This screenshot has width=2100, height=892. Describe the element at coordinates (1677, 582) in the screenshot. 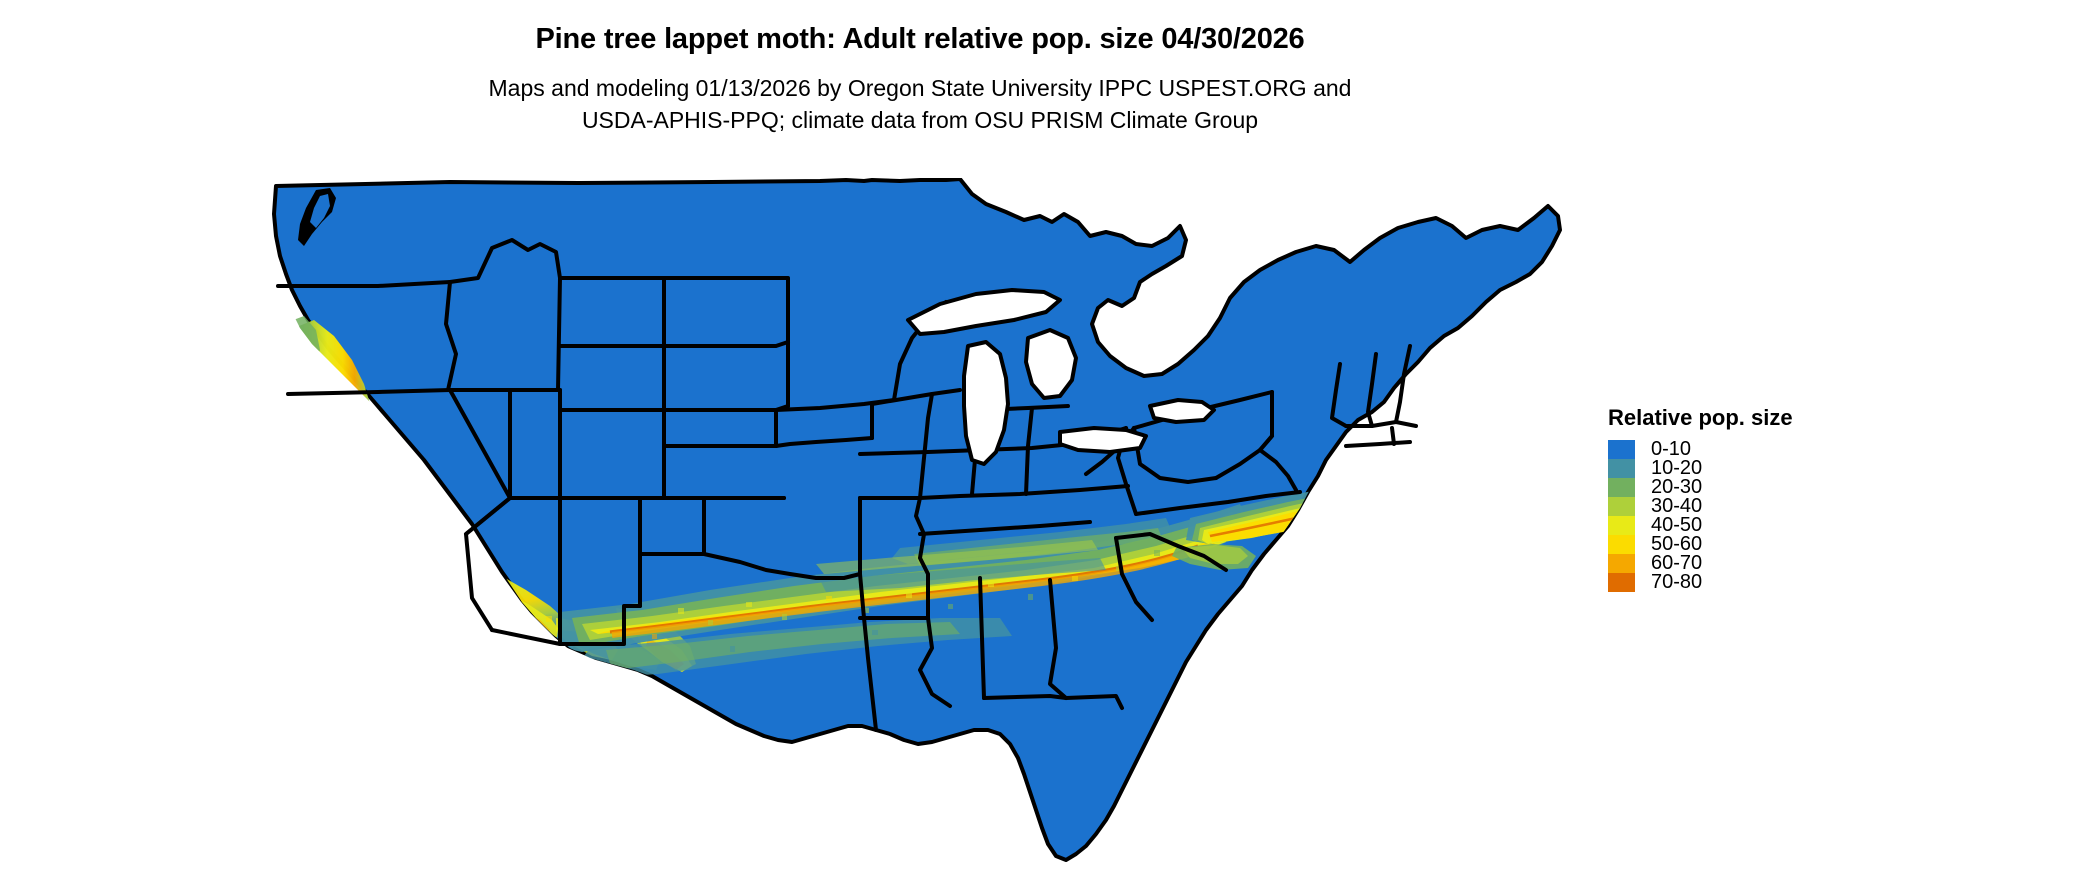

I see `legend-label: 70-80` at that location.